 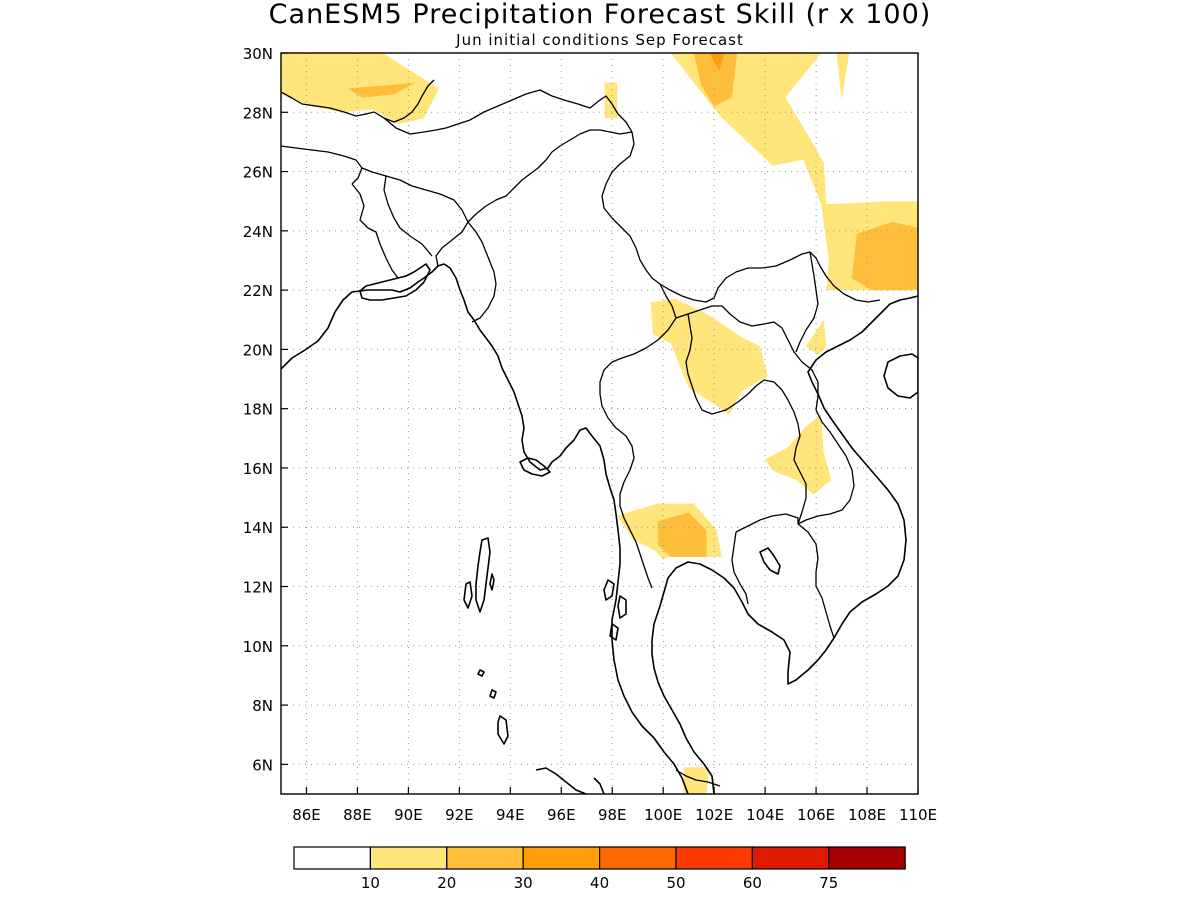 I want to click on y-tick-label: 18N, so click(x=258, y=410).